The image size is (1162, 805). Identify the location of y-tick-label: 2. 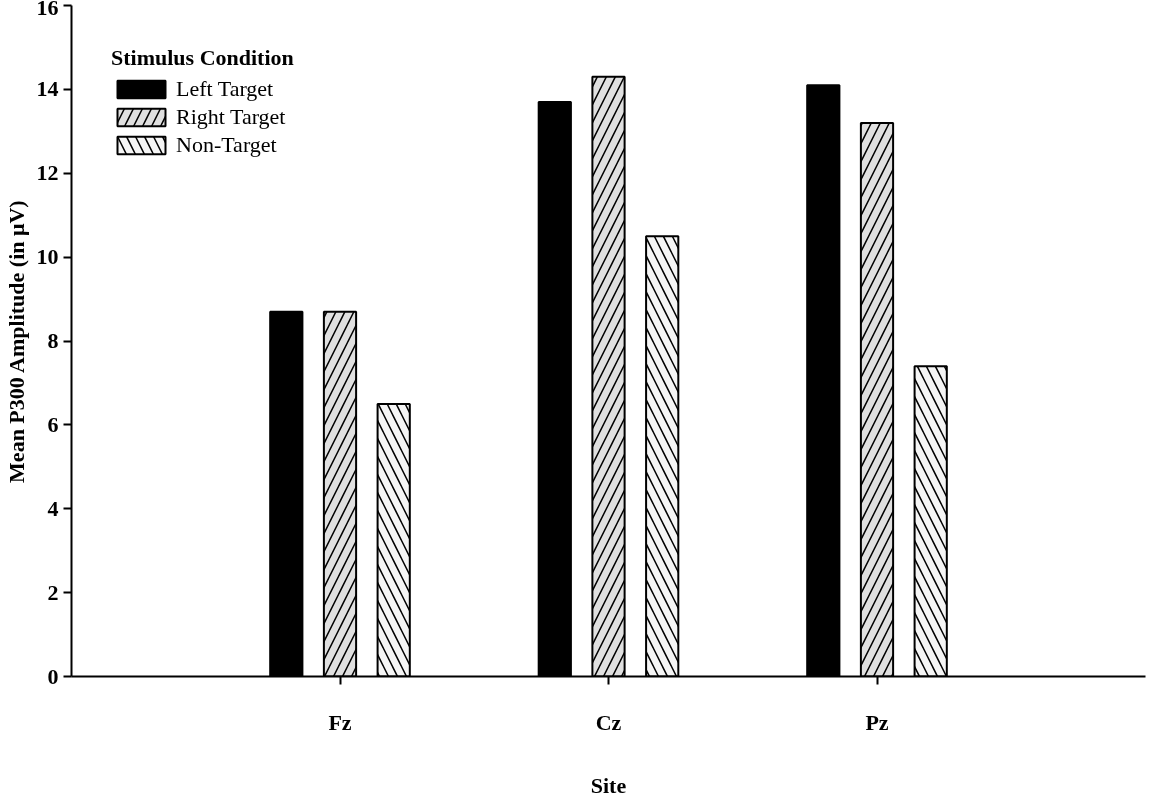
(53, 592).